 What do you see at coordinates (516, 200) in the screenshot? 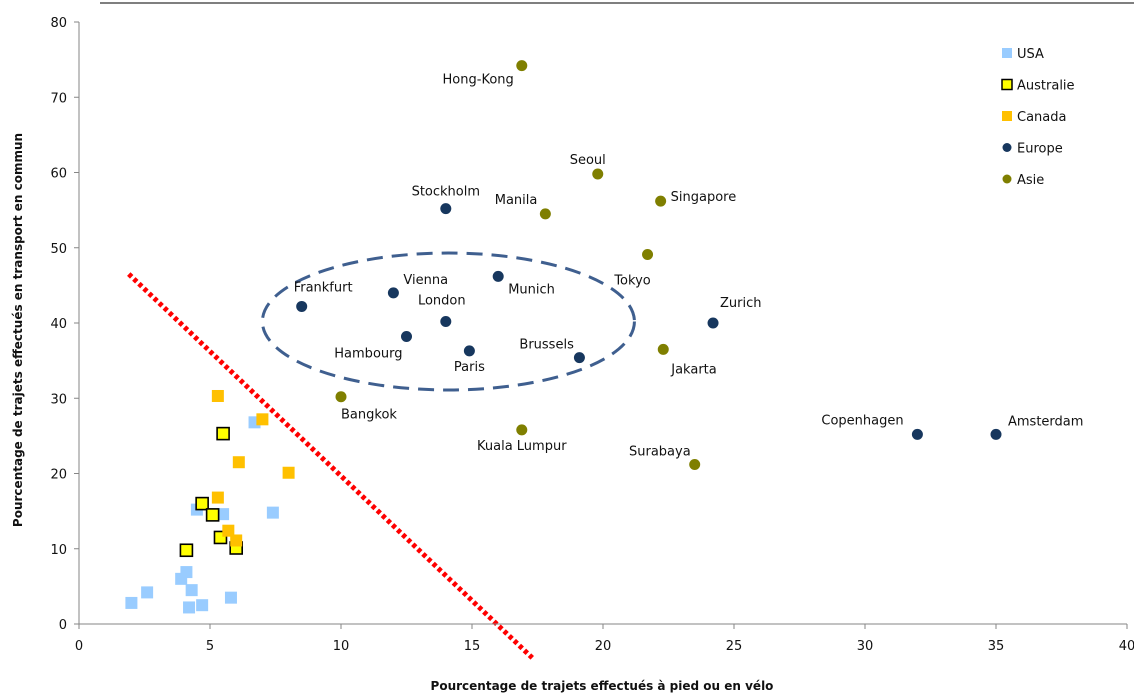
I see `point-label: Manila` at bounding box center [516, 200].